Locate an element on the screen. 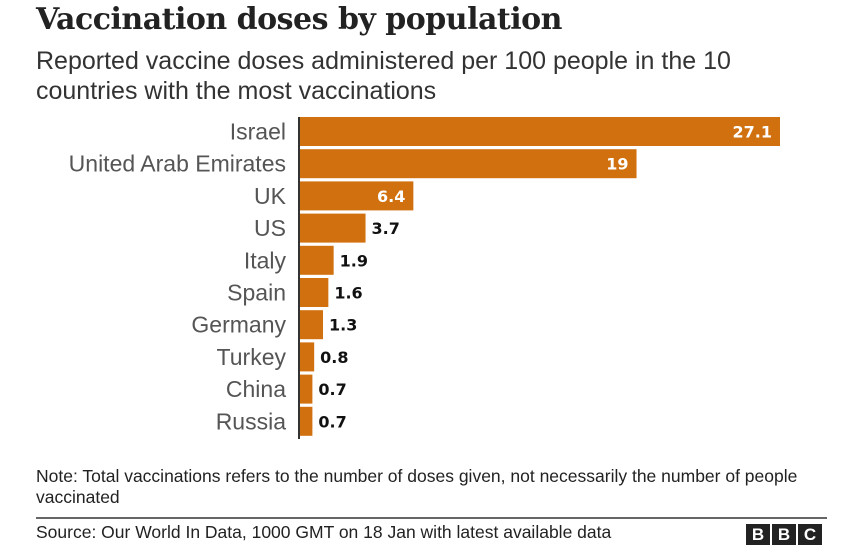 This screenshot has height=557, width=845. bar-germany is located at coordinates (312, 325).